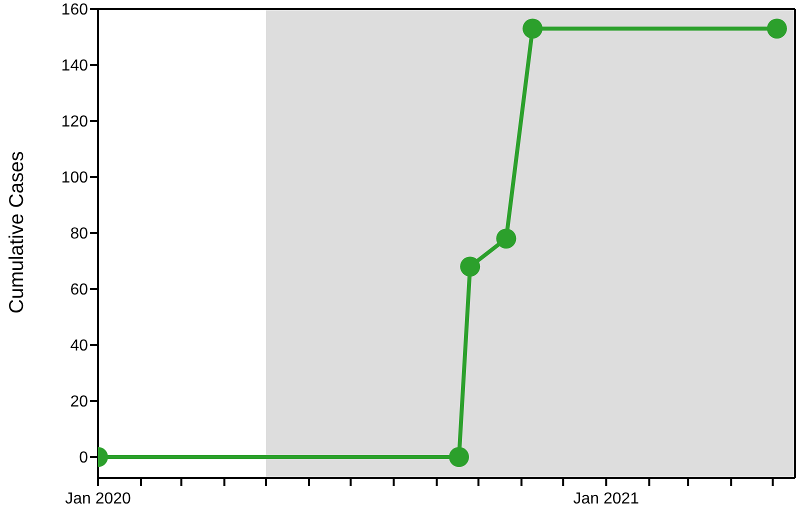 The width and height of the screenshot is (798, 527). What do you see at coordinates (83, 458) in the screenshot?
I see `y-tick-label: 0` at bounding box center [83, 458].